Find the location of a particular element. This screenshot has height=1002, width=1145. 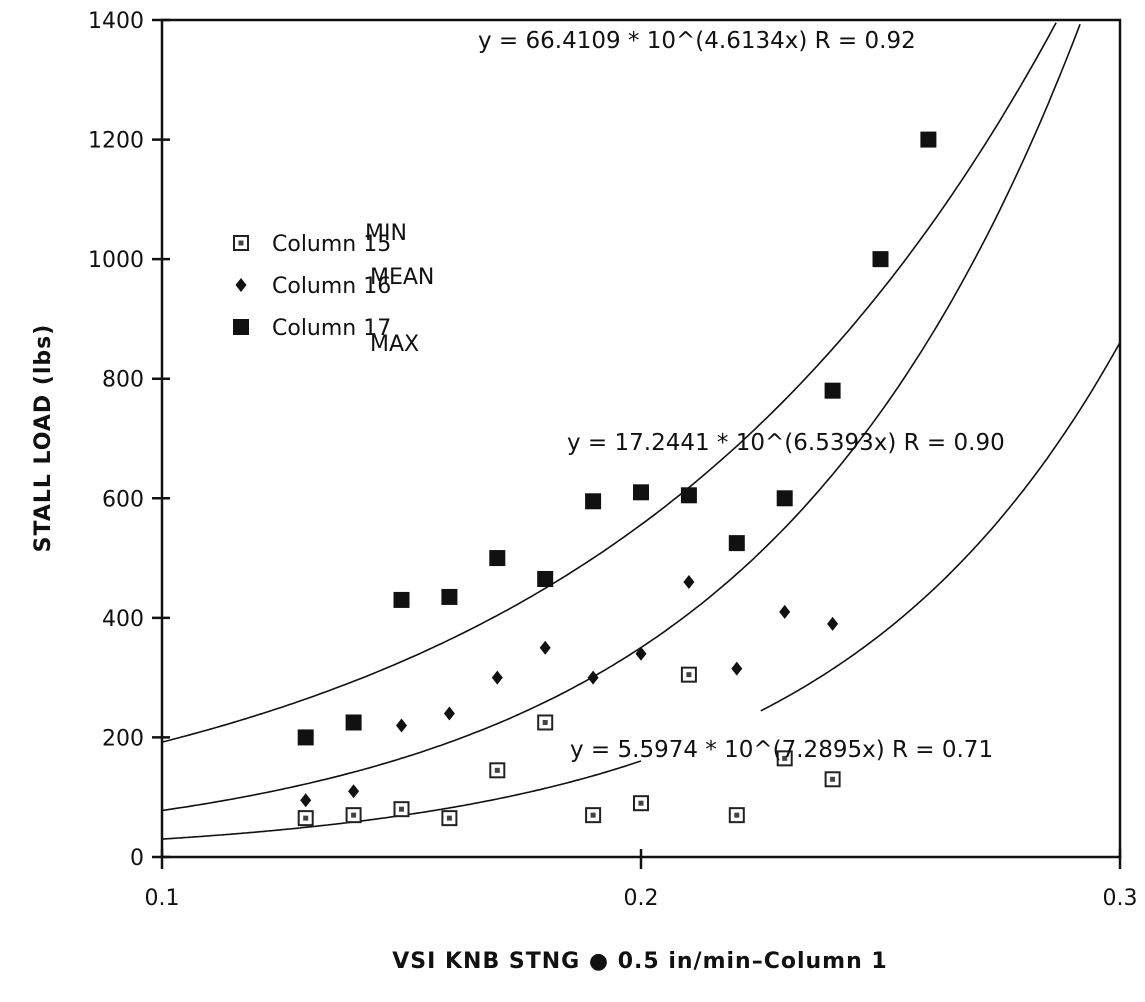

legend-label: Column 15 is located at coordinates (331, 244).